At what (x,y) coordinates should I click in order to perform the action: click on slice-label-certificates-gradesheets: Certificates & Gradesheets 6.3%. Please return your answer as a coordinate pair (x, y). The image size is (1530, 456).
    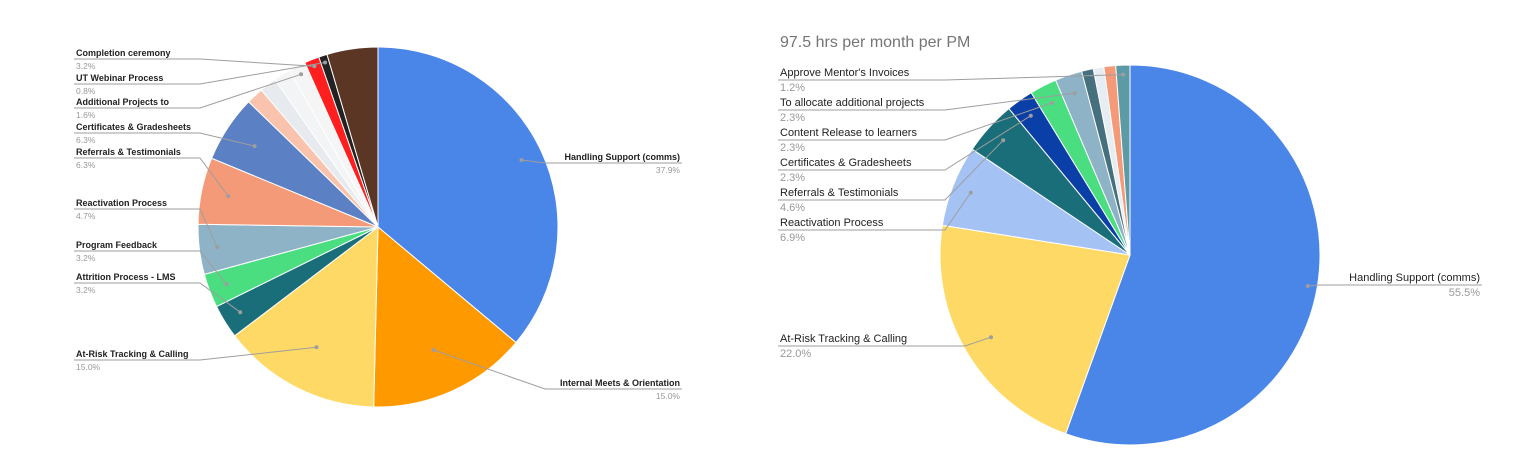
    Looking at the image, I should click on (165, 135).